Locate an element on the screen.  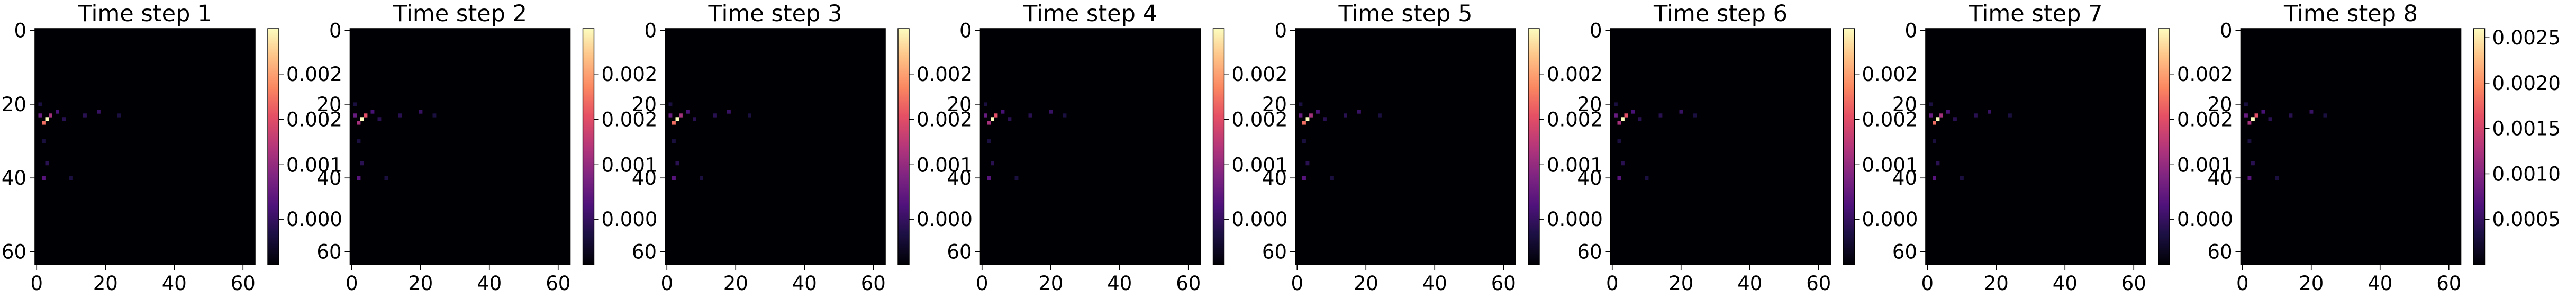
colorbar-tick-label: 0.0010 is located at coordinates (2526, 173).